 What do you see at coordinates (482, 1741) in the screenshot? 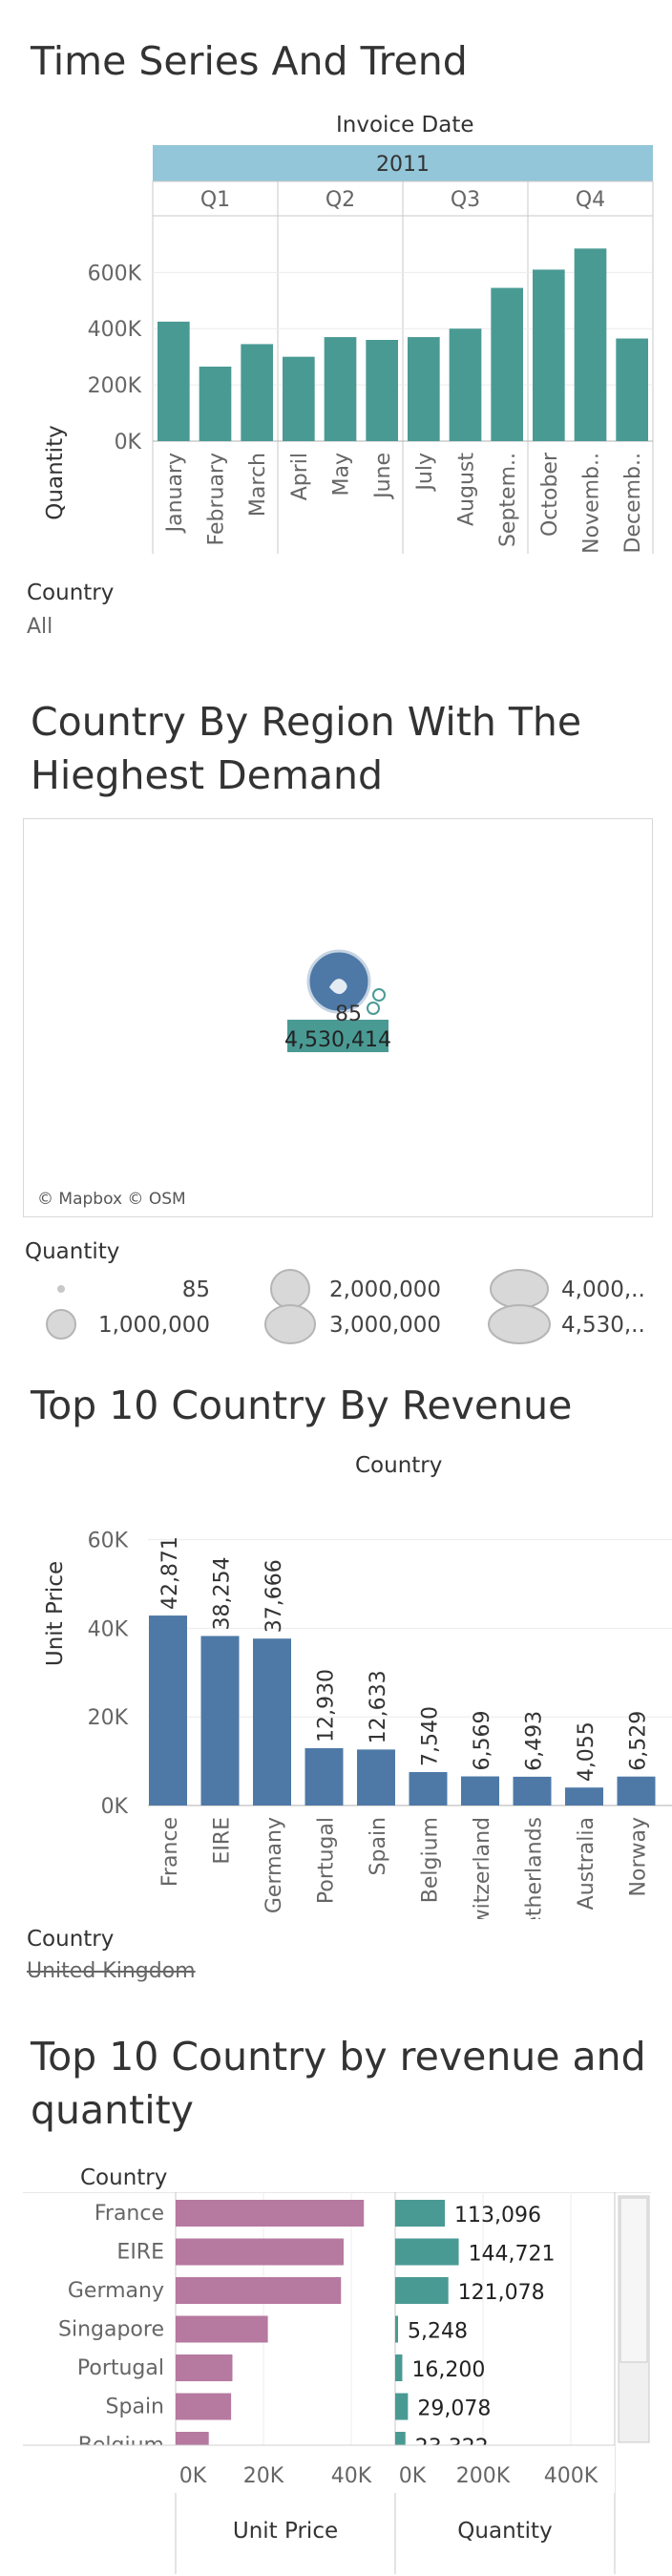
I see `revenue-value-label: 6,569` at bounding box center [482, 1741].